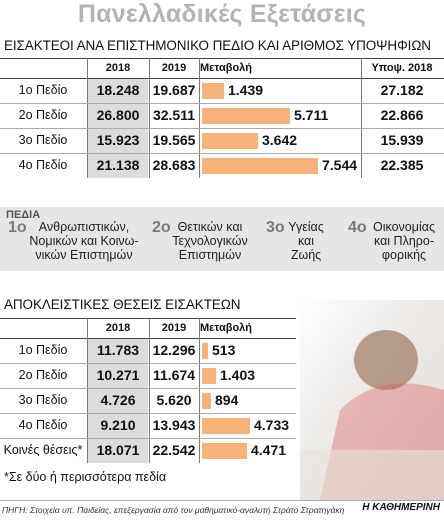  I want to click on table2-subtitle: ΑΠΟΚΛΕΙΣΤΙΚΕΣ ΘΕΣΕΙΣ ΕΙΣΑΚΤΕΩΝ, so click(122, 304).